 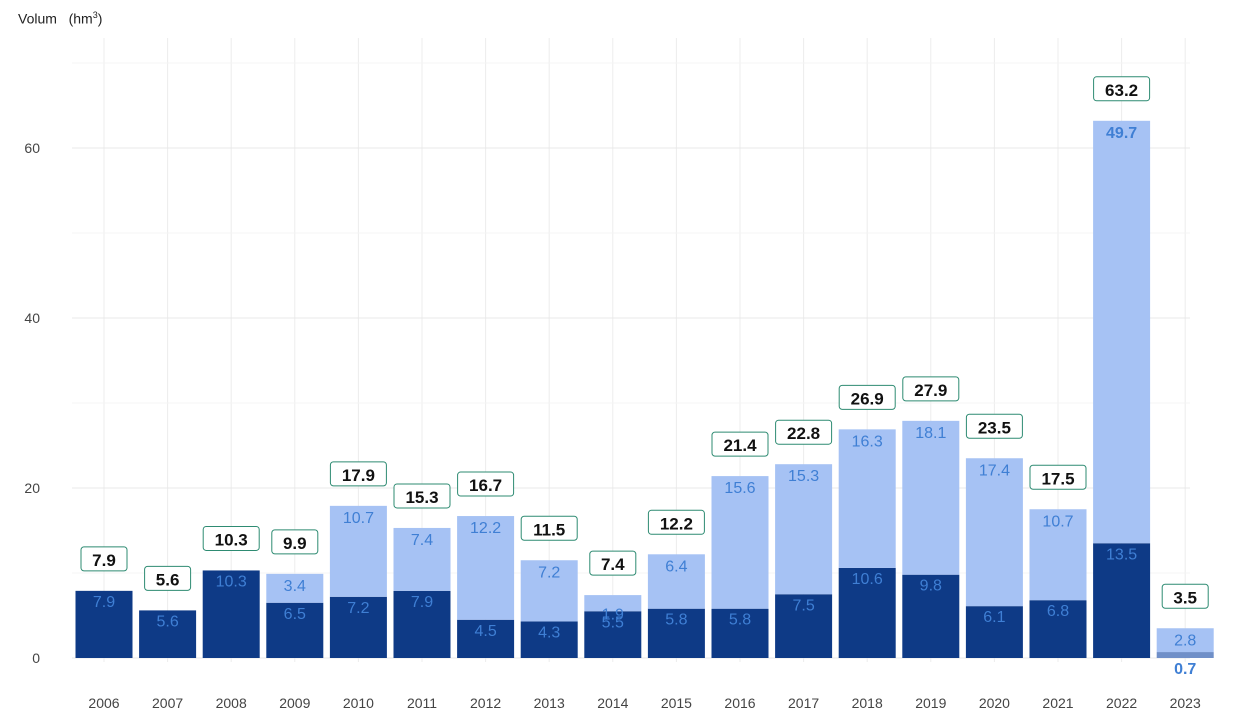 I want to click on x-tick-label: 2019, so click(x=930, y=703).